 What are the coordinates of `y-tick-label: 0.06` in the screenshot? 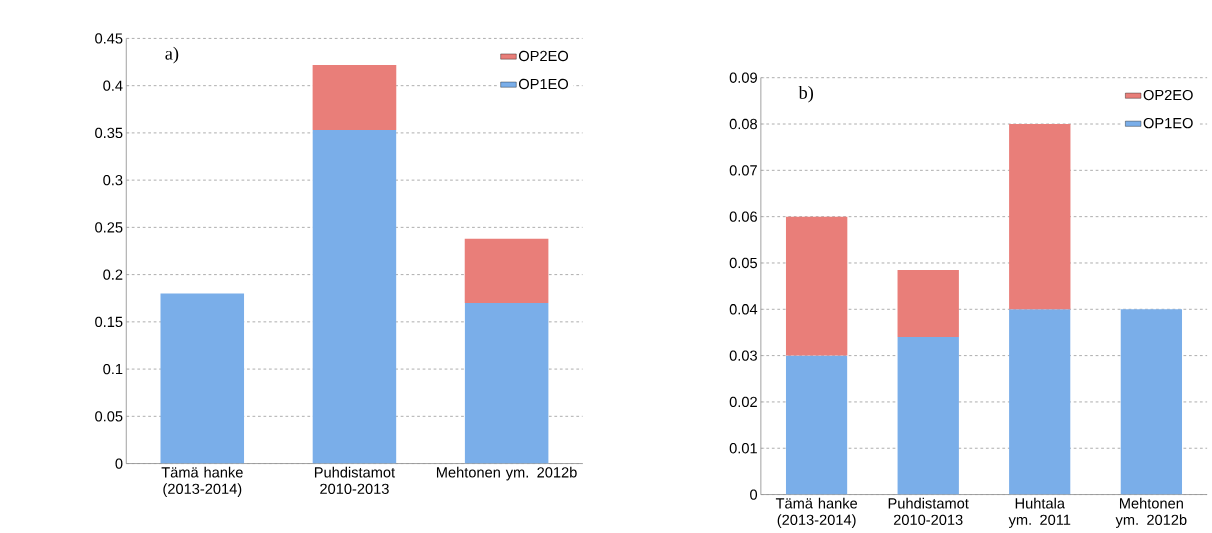 It's located at (743, 216).